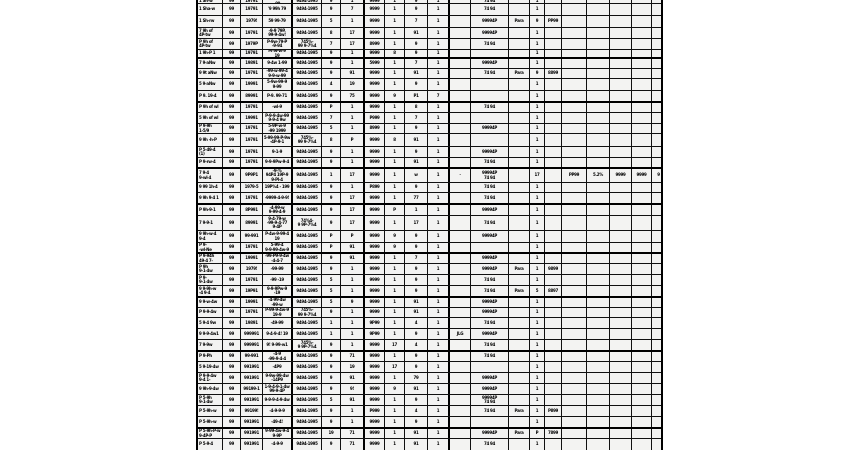 The width and height of the screenshot is (860, 450). What do you see at coordinates (278, 223) in the screenshot?
I see `table-cell: 9-4-79-w -99-9-4-77 9-4P` at bounding box center [278, 223].